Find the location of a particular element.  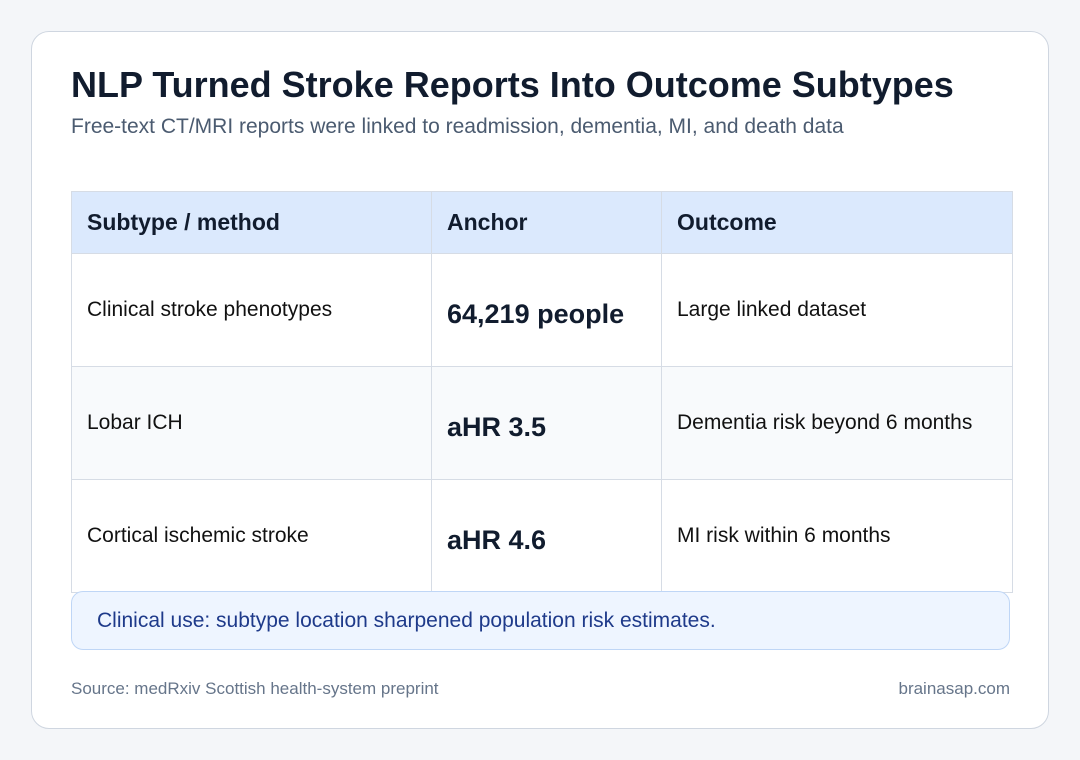

cell: Clinical stroke phenotypes is located at coordinates (251, 310).